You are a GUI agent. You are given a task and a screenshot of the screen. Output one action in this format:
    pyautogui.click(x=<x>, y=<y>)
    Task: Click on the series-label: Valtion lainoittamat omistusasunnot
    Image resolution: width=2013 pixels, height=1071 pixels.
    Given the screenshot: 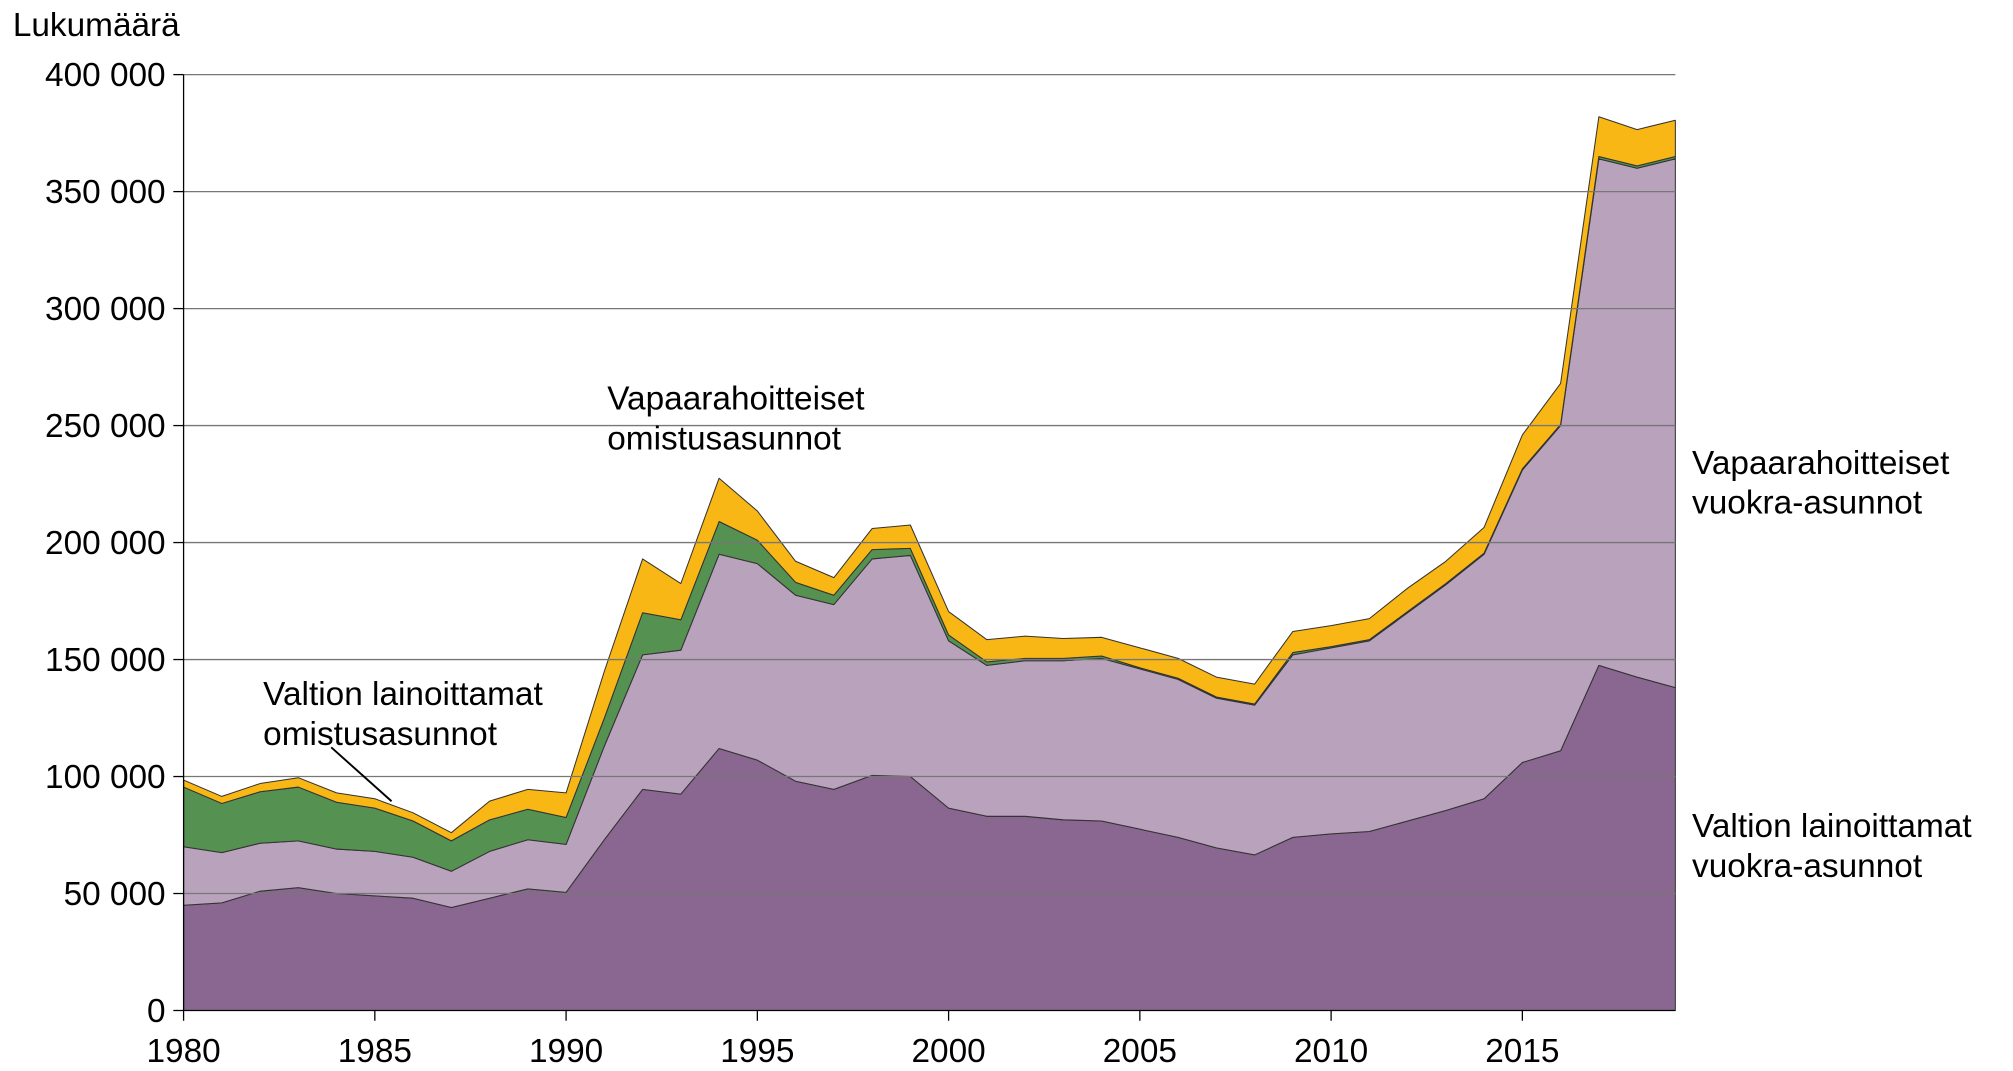 What is the action you would take?
    pyautogui.click(x=403, y=713)
    